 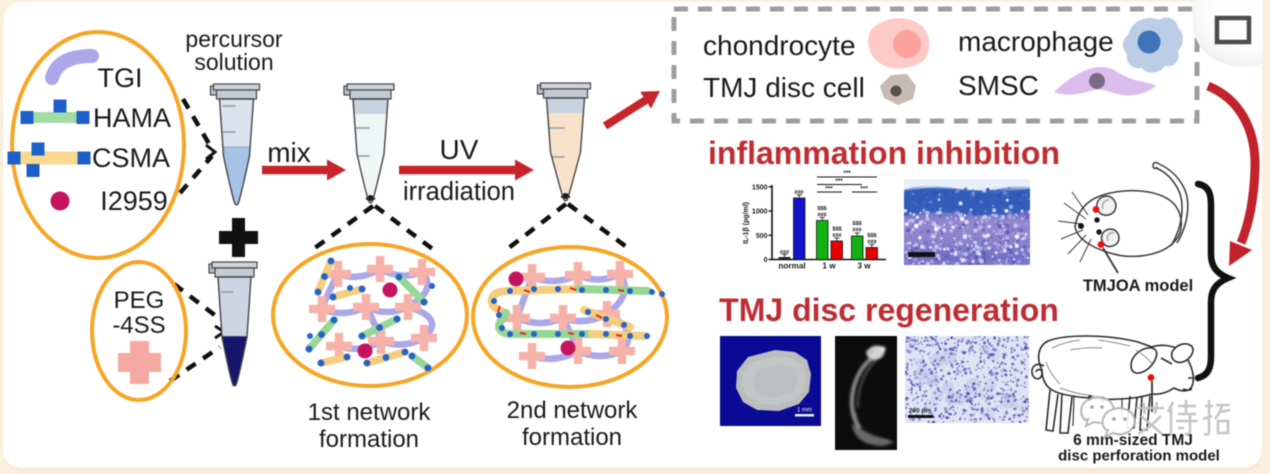 What do you see at coordinates (1139, 456) in the screenshot?
I see `svg-text: disc perforation model` at bounding box center [1139, 456].